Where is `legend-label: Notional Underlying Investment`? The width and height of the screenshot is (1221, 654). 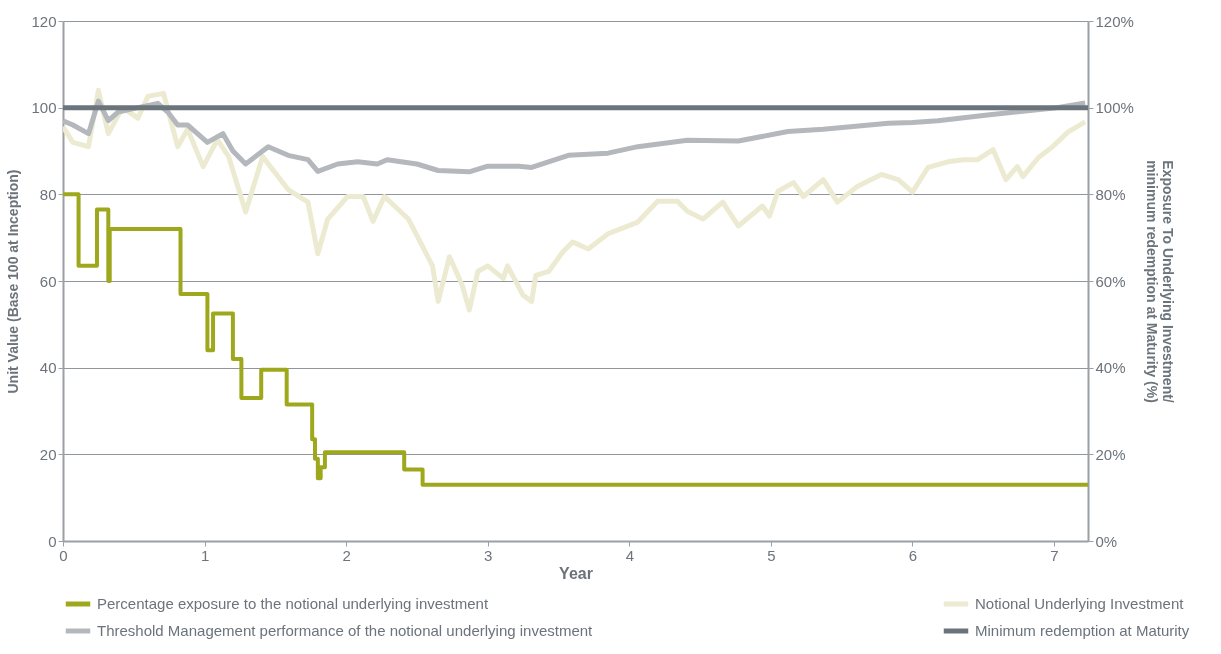
legend-label: Notional Underlying Investment is located at coordinates (1080, 603).